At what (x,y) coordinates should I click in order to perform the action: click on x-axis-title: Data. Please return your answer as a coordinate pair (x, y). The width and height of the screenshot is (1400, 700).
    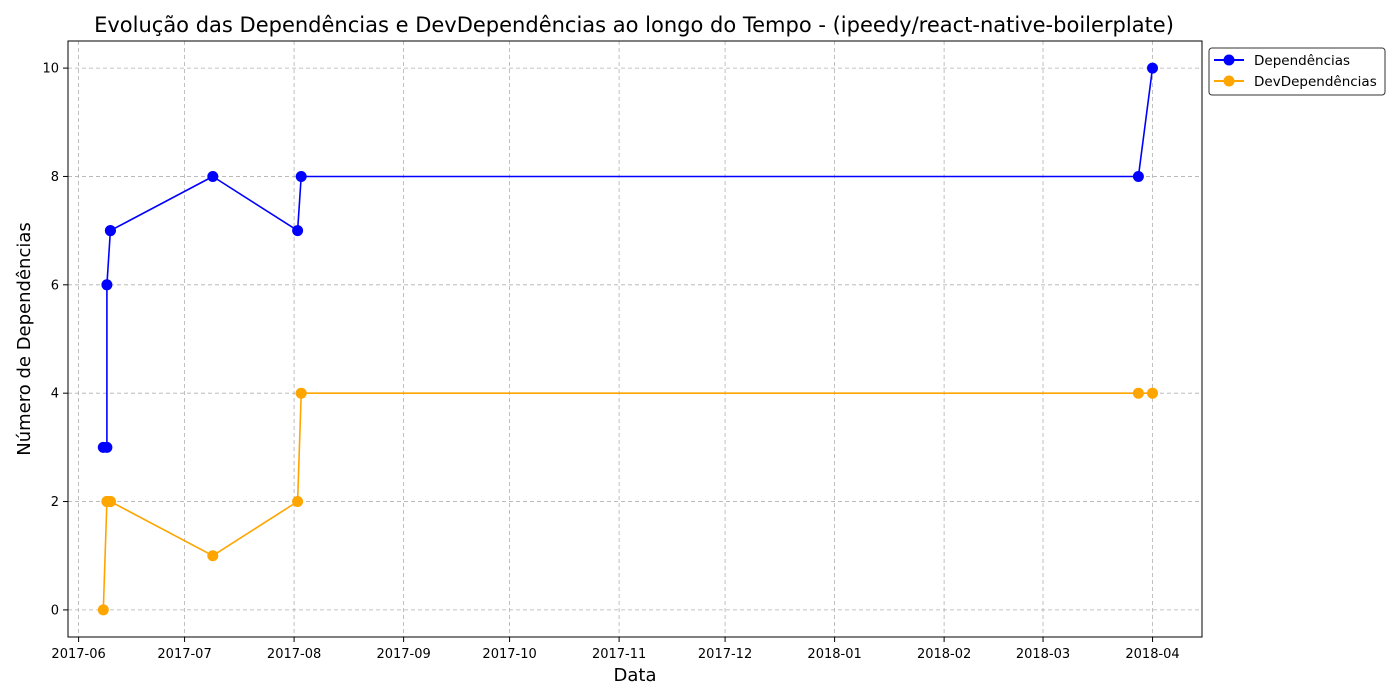
    Looking at the image, I should click on (635, 675).